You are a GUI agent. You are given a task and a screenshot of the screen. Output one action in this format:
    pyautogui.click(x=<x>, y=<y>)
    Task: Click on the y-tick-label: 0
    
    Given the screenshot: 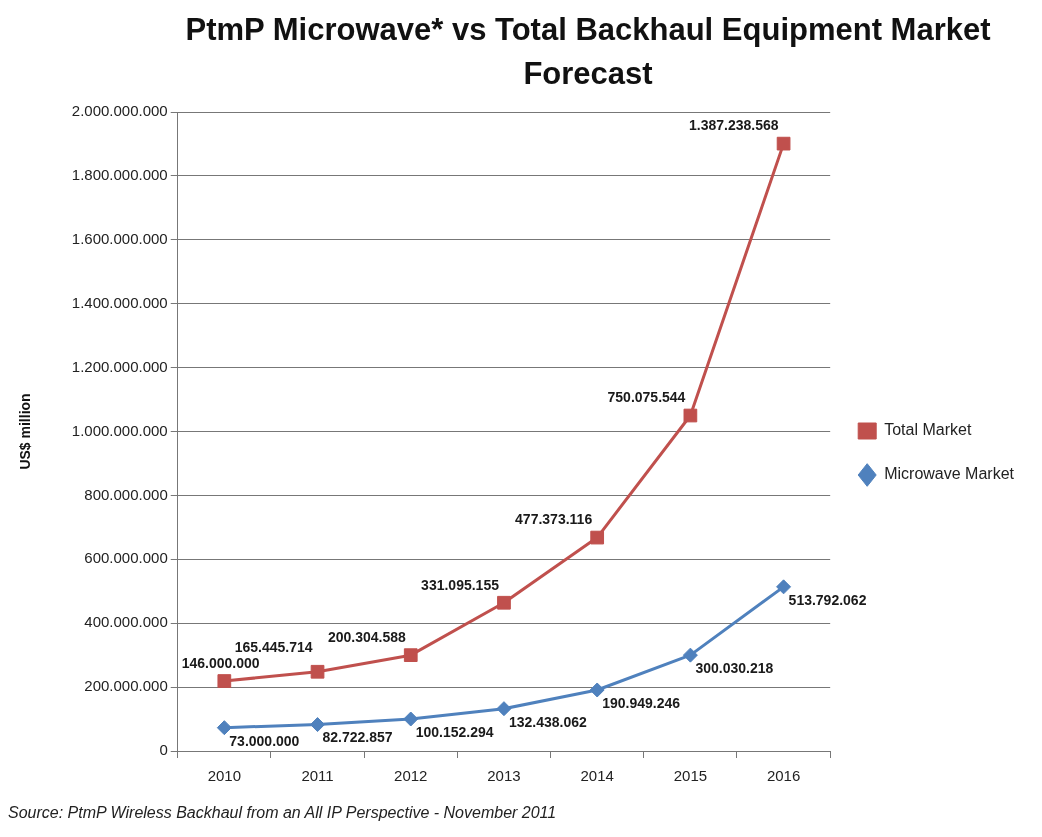 What is the action you would take?
    pyautogui.click(x=163, y=750)
    